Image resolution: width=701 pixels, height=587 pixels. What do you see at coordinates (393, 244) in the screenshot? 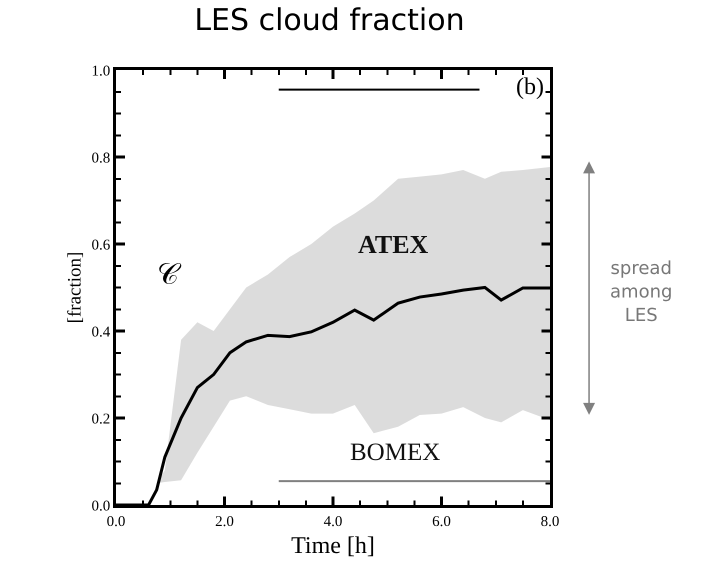
I see `annotation: ATEX` at bounding box center [393, 244].